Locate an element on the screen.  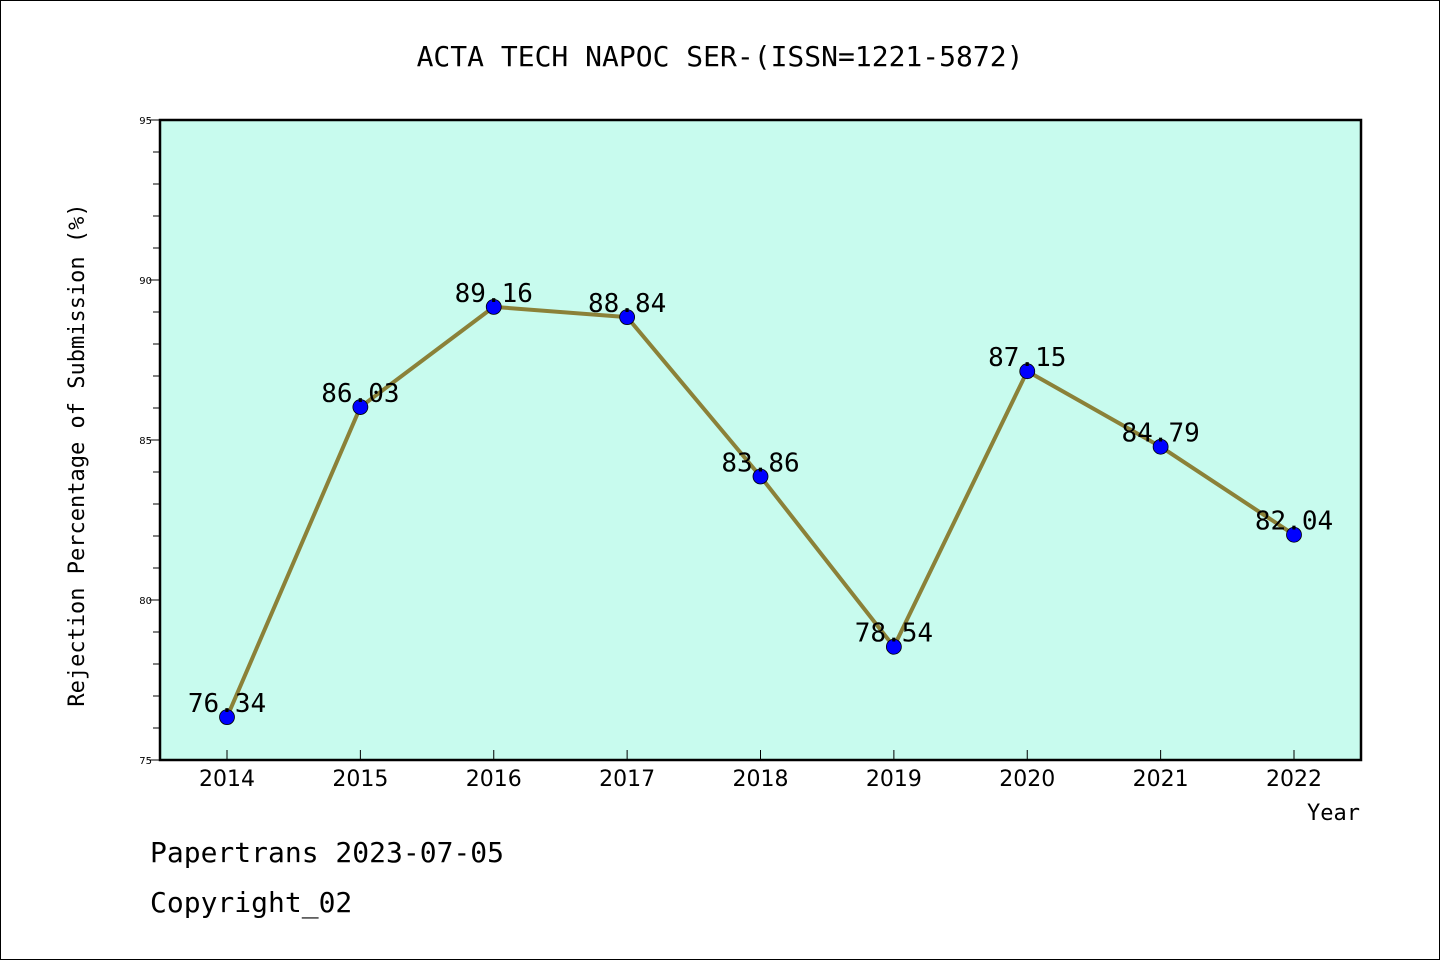
x-tick-label: 2021 is located at coordinates (1161, 779).